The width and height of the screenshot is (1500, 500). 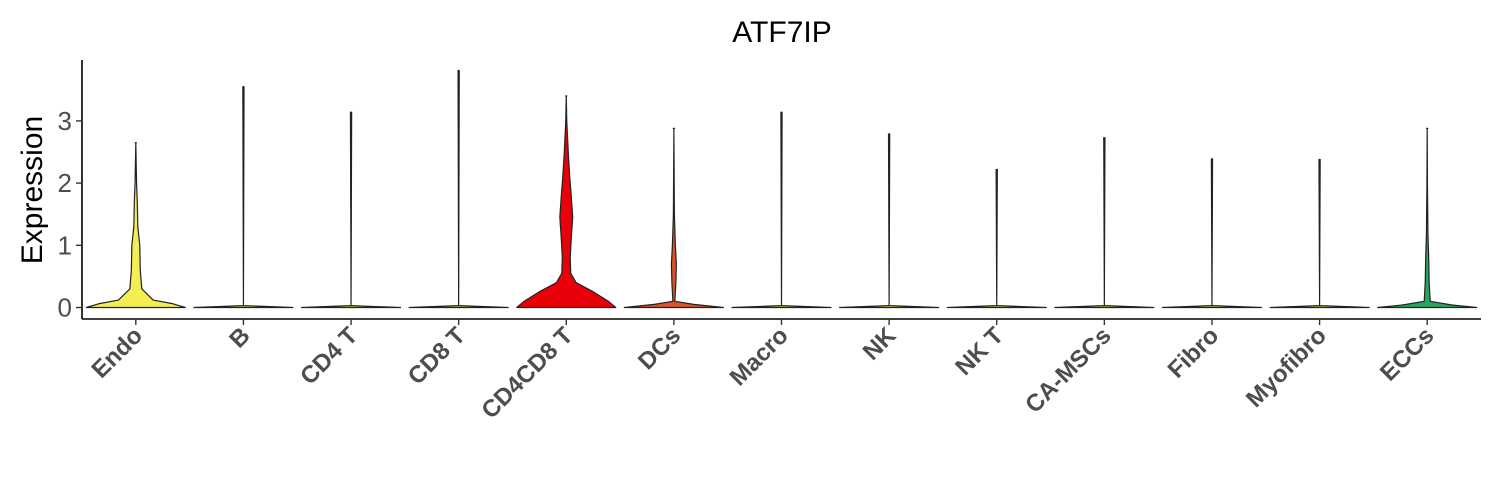 What do you see at coordinates (135, 225) in the screenshot?
I see `violin-endo` at bounding box center [135, 225].